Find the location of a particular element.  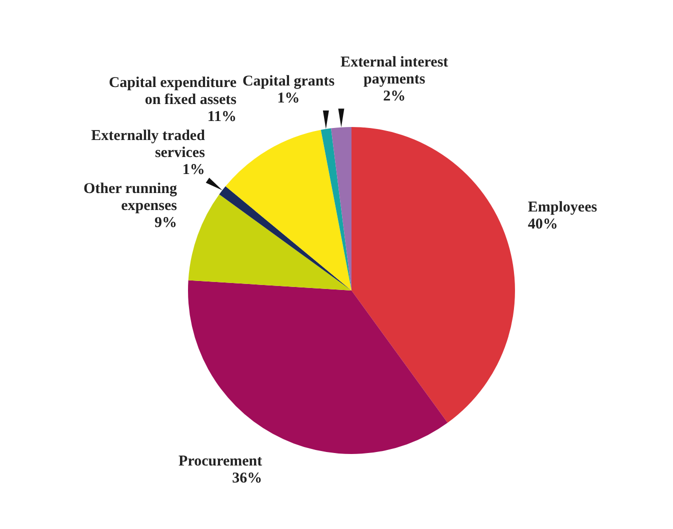

data-label: 11% is located at coordinates (222, 116).